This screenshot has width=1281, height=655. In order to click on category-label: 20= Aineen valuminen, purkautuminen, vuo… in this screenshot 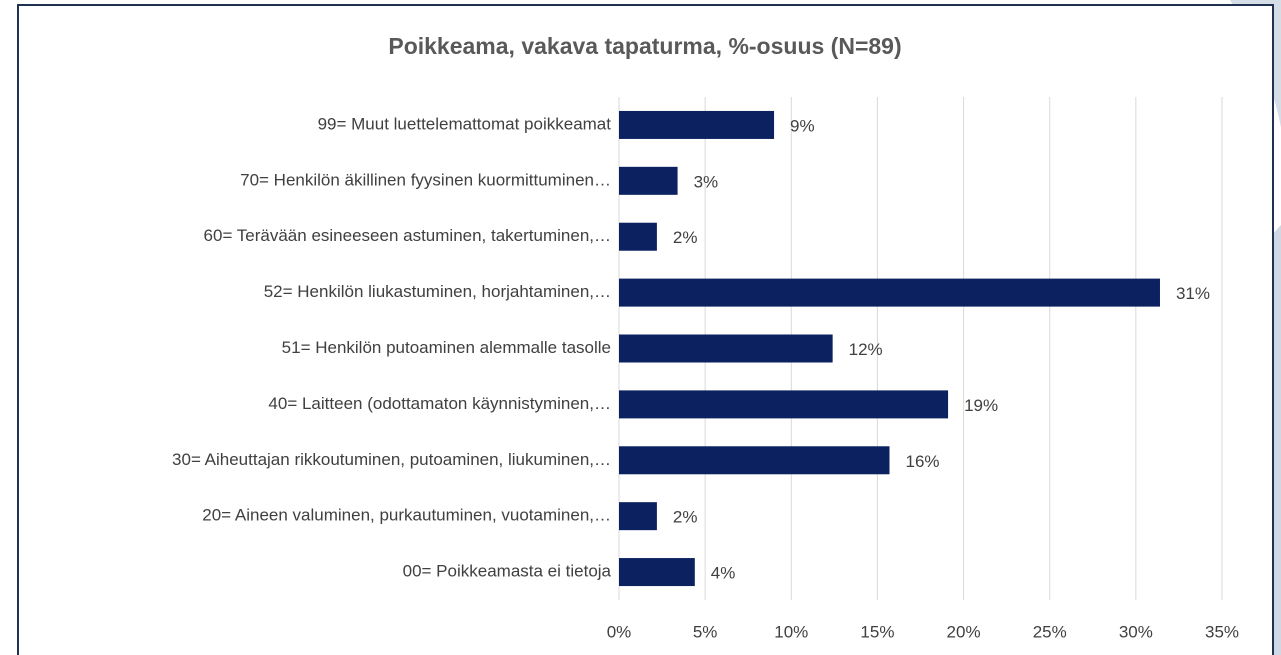, I will do `click(406, 515)`.